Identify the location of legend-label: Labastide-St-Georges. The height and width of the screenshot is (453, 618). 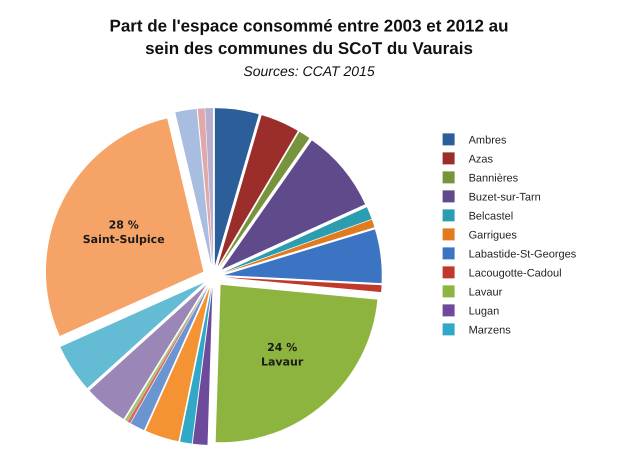
(522, 254).